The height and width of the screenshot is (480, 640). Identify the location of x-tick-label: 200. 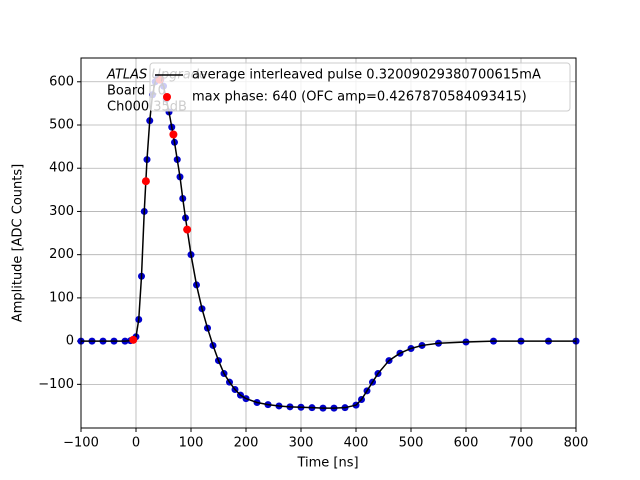
(246, 443).